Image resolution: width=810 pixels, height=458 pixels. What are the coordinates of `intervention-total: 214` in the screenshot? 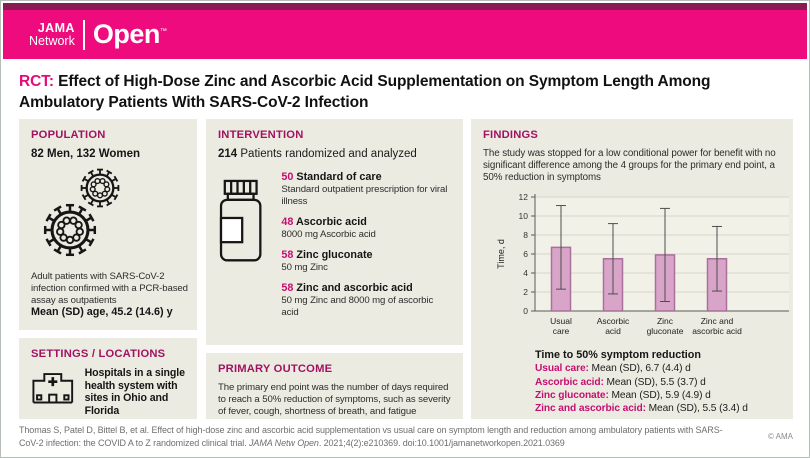 It's located at (228, 154).